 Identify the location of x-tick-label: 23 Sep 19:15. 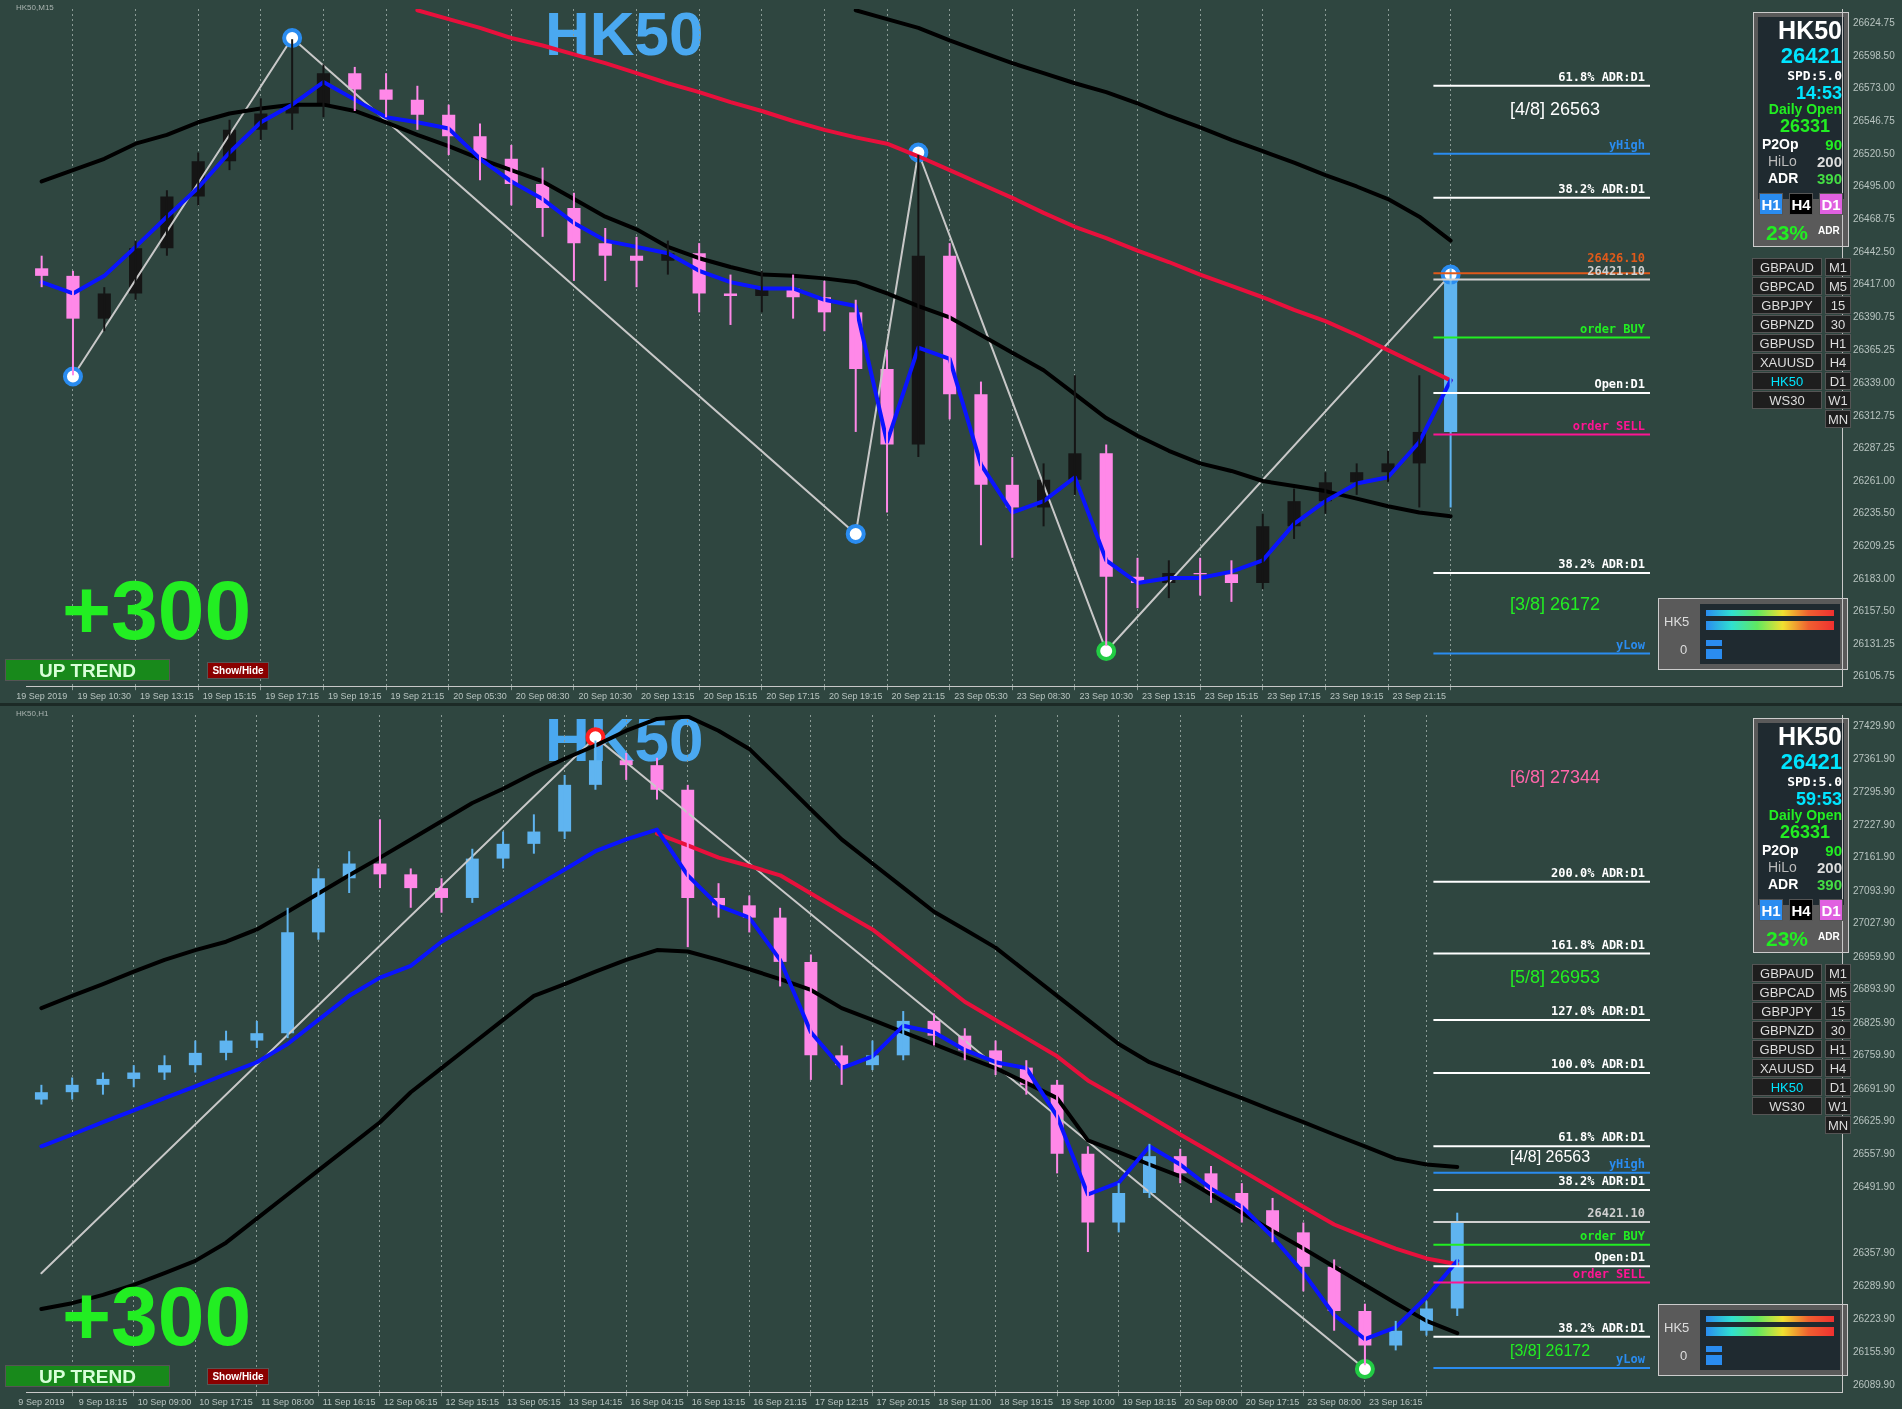
(1356, 696).